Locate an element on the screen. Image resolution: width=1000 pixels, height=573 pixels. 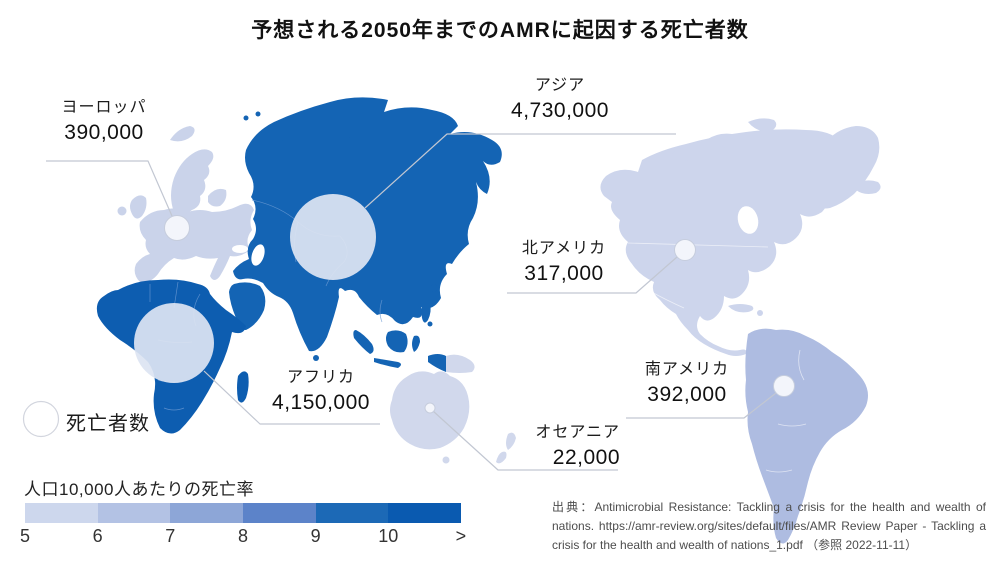
colorbar-tick: 5 is located at coordinates (24, 536).